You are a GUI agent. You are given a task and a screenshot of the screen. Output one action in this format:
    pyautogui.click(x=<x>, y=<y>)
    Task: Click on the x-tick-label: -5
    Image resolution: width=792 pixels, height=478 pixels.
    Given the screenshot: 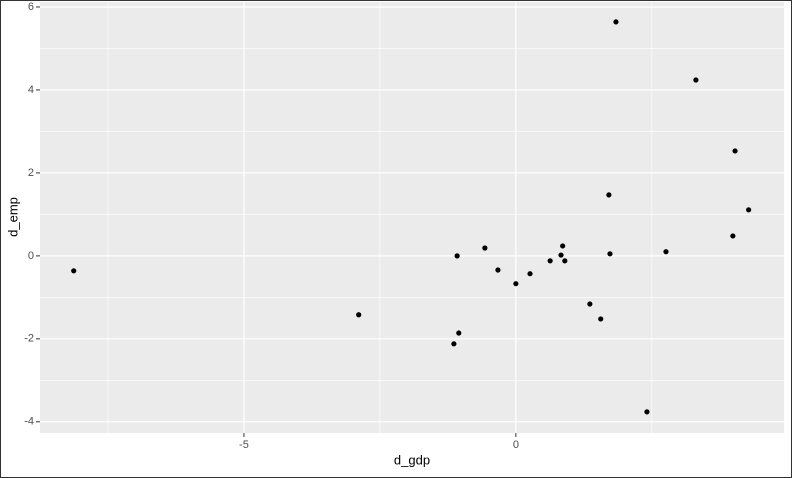 What is the action you would take?
    pyautogui.click(x=244, y=445)
    